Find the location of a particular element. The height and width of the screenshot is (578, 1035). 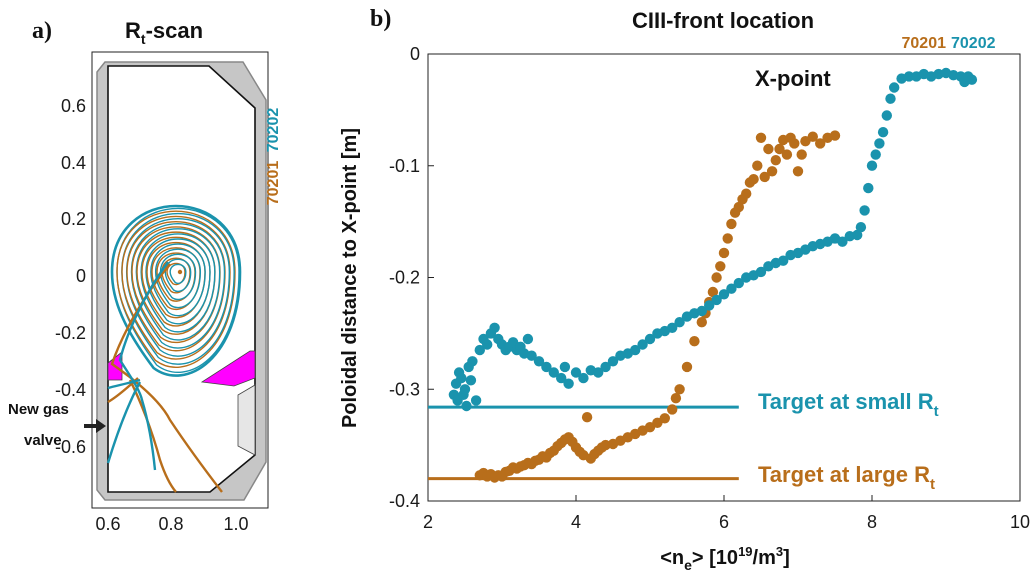

b-ytick: -0.2 is located at coordinates (404, 278).